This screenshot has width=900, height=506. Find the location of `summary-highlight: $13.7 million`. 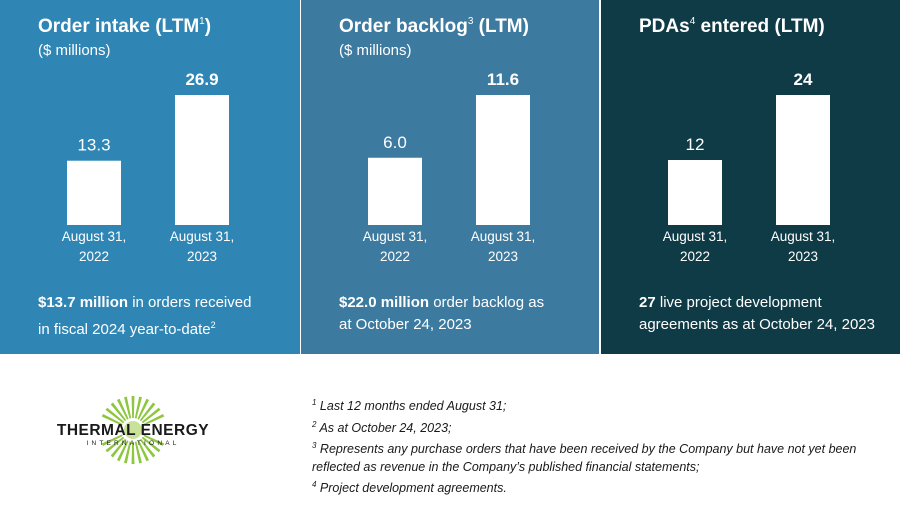

summary-highlight: $13.7 million is located at coordinates (83, 302).